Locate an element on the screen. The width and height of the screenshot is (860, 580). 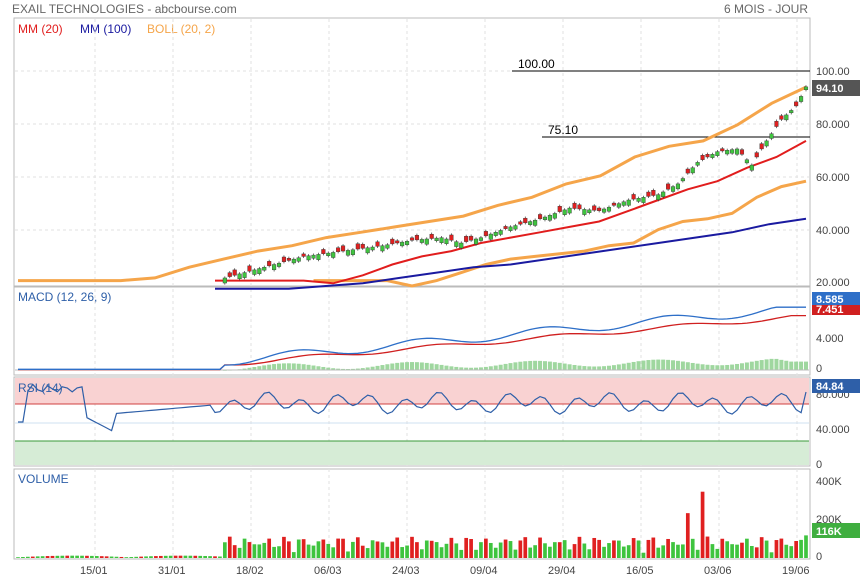
price-tick-40: 40.000 is located at coordinates (833, 231).